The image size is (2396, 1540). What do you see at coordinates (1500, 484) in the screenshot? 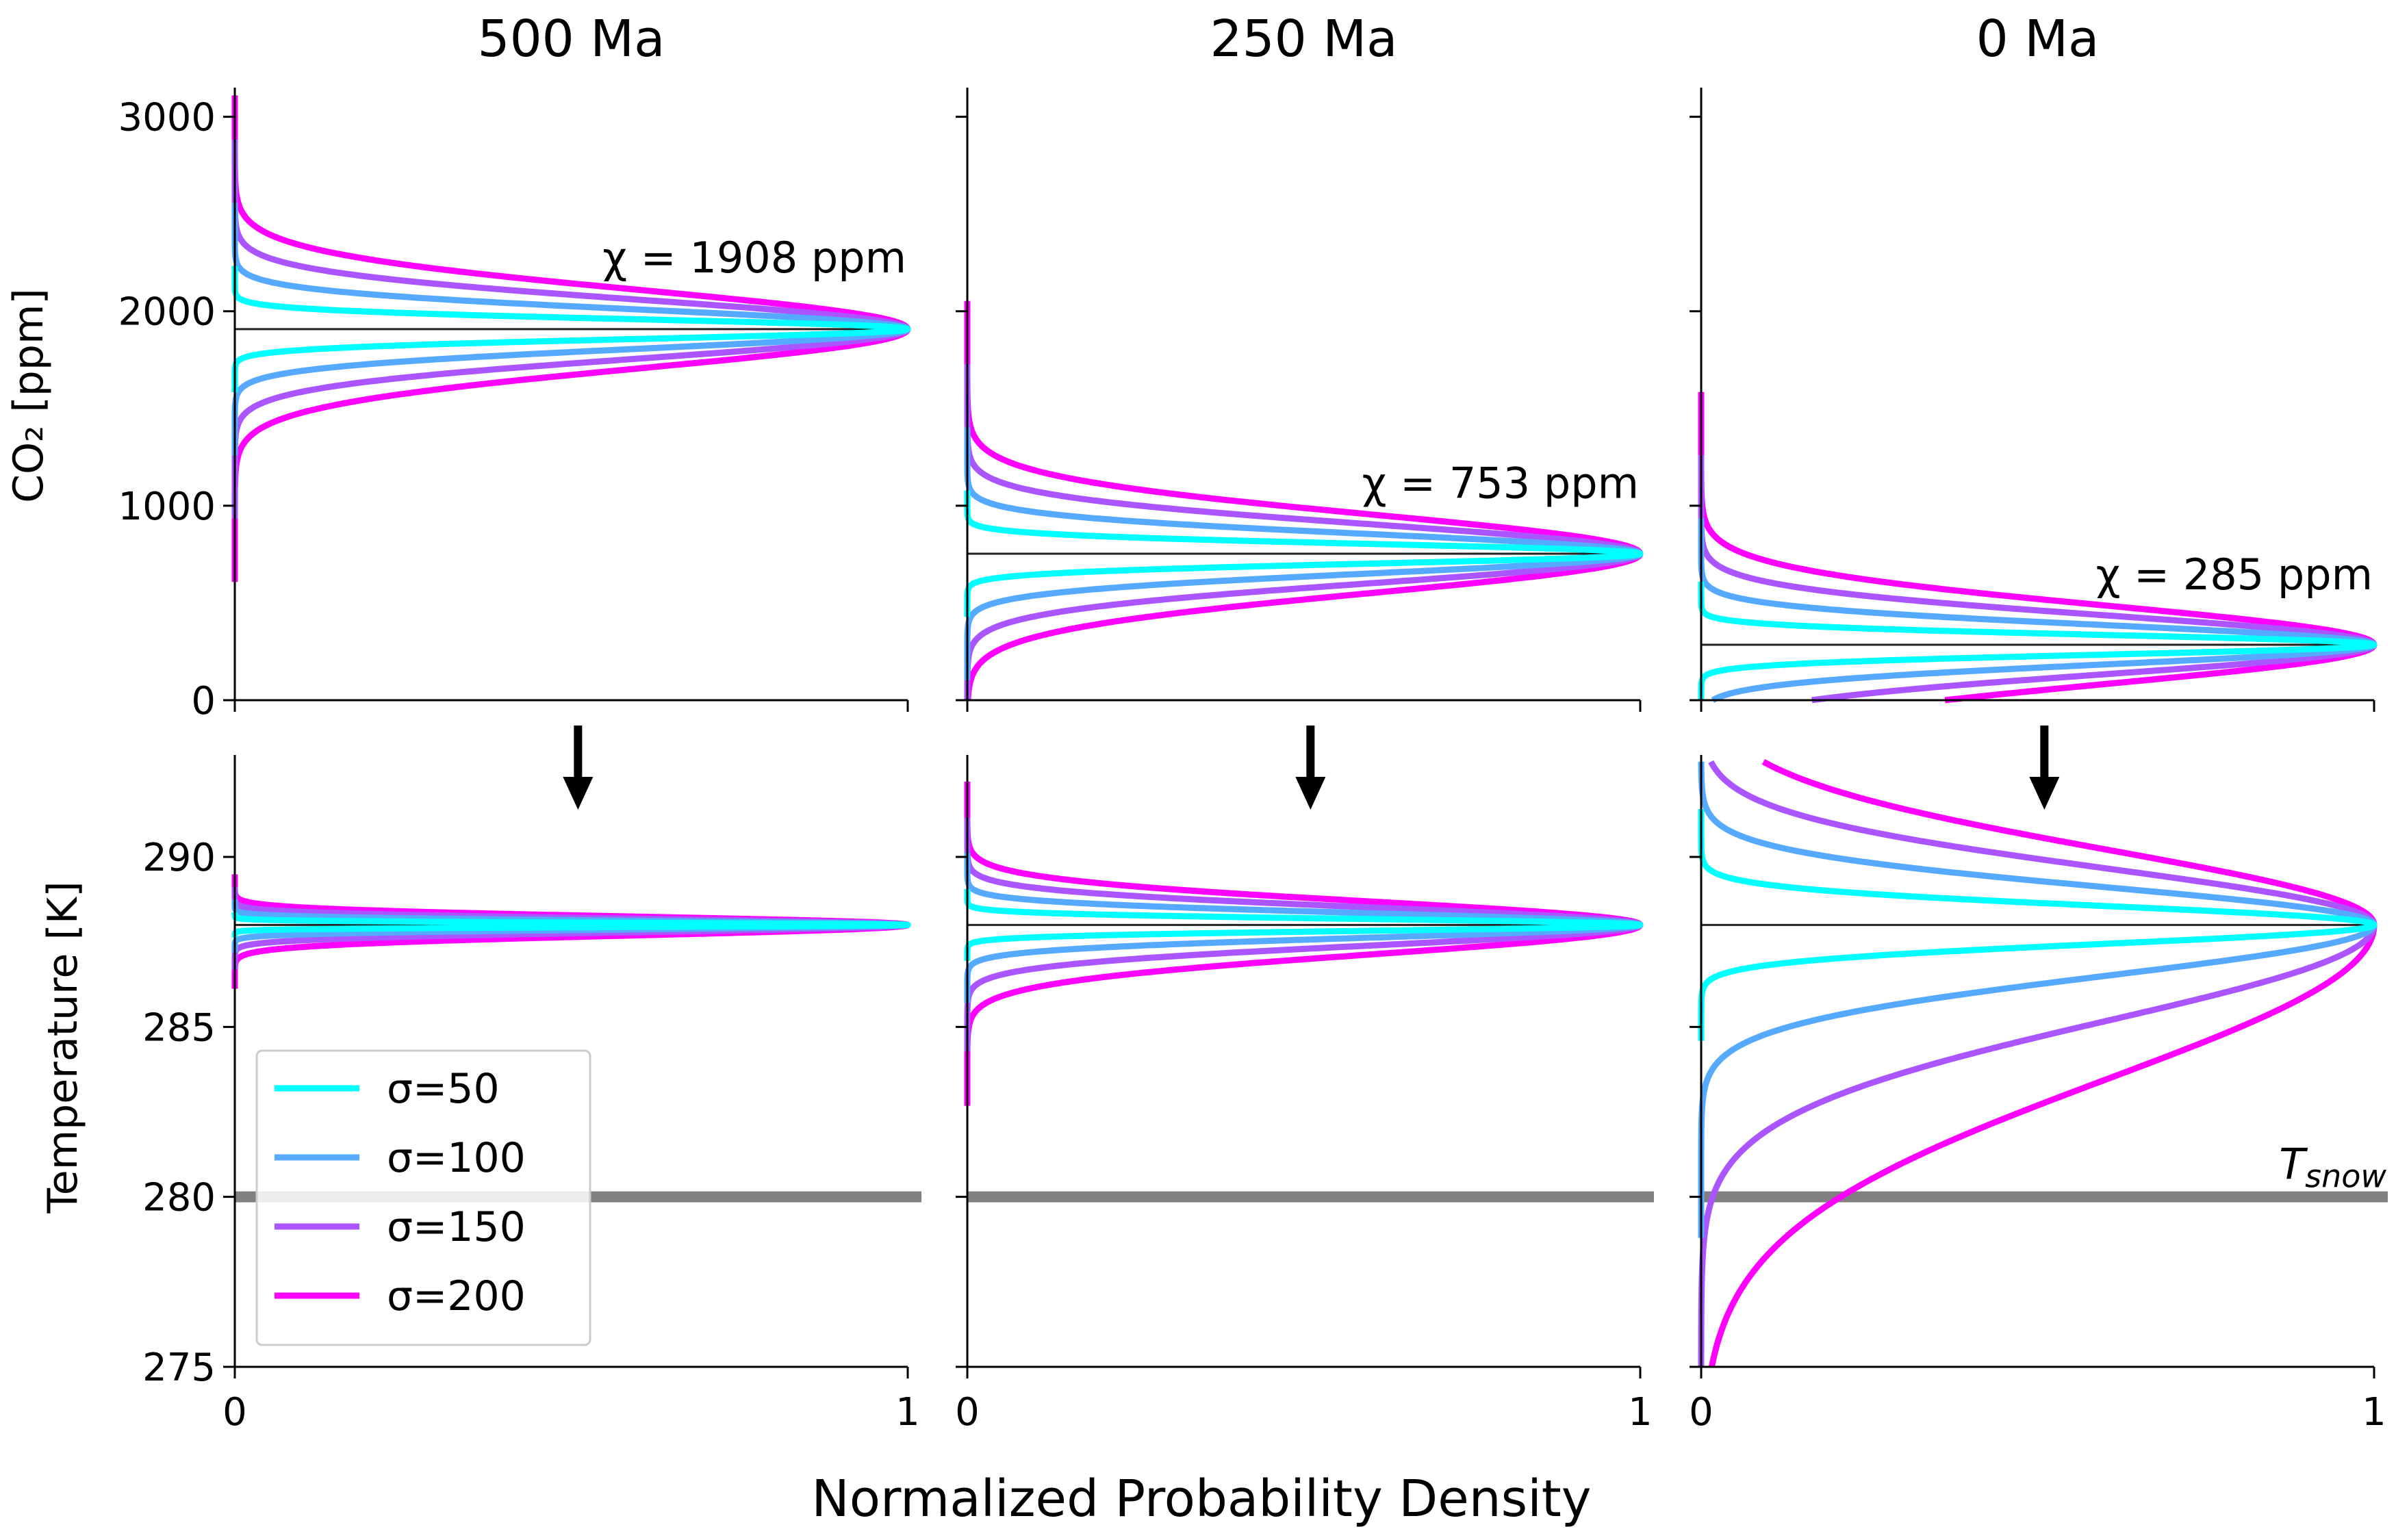
I see `chi-annotation: χ = 753 ppm` at bounding box center [1500, 484].